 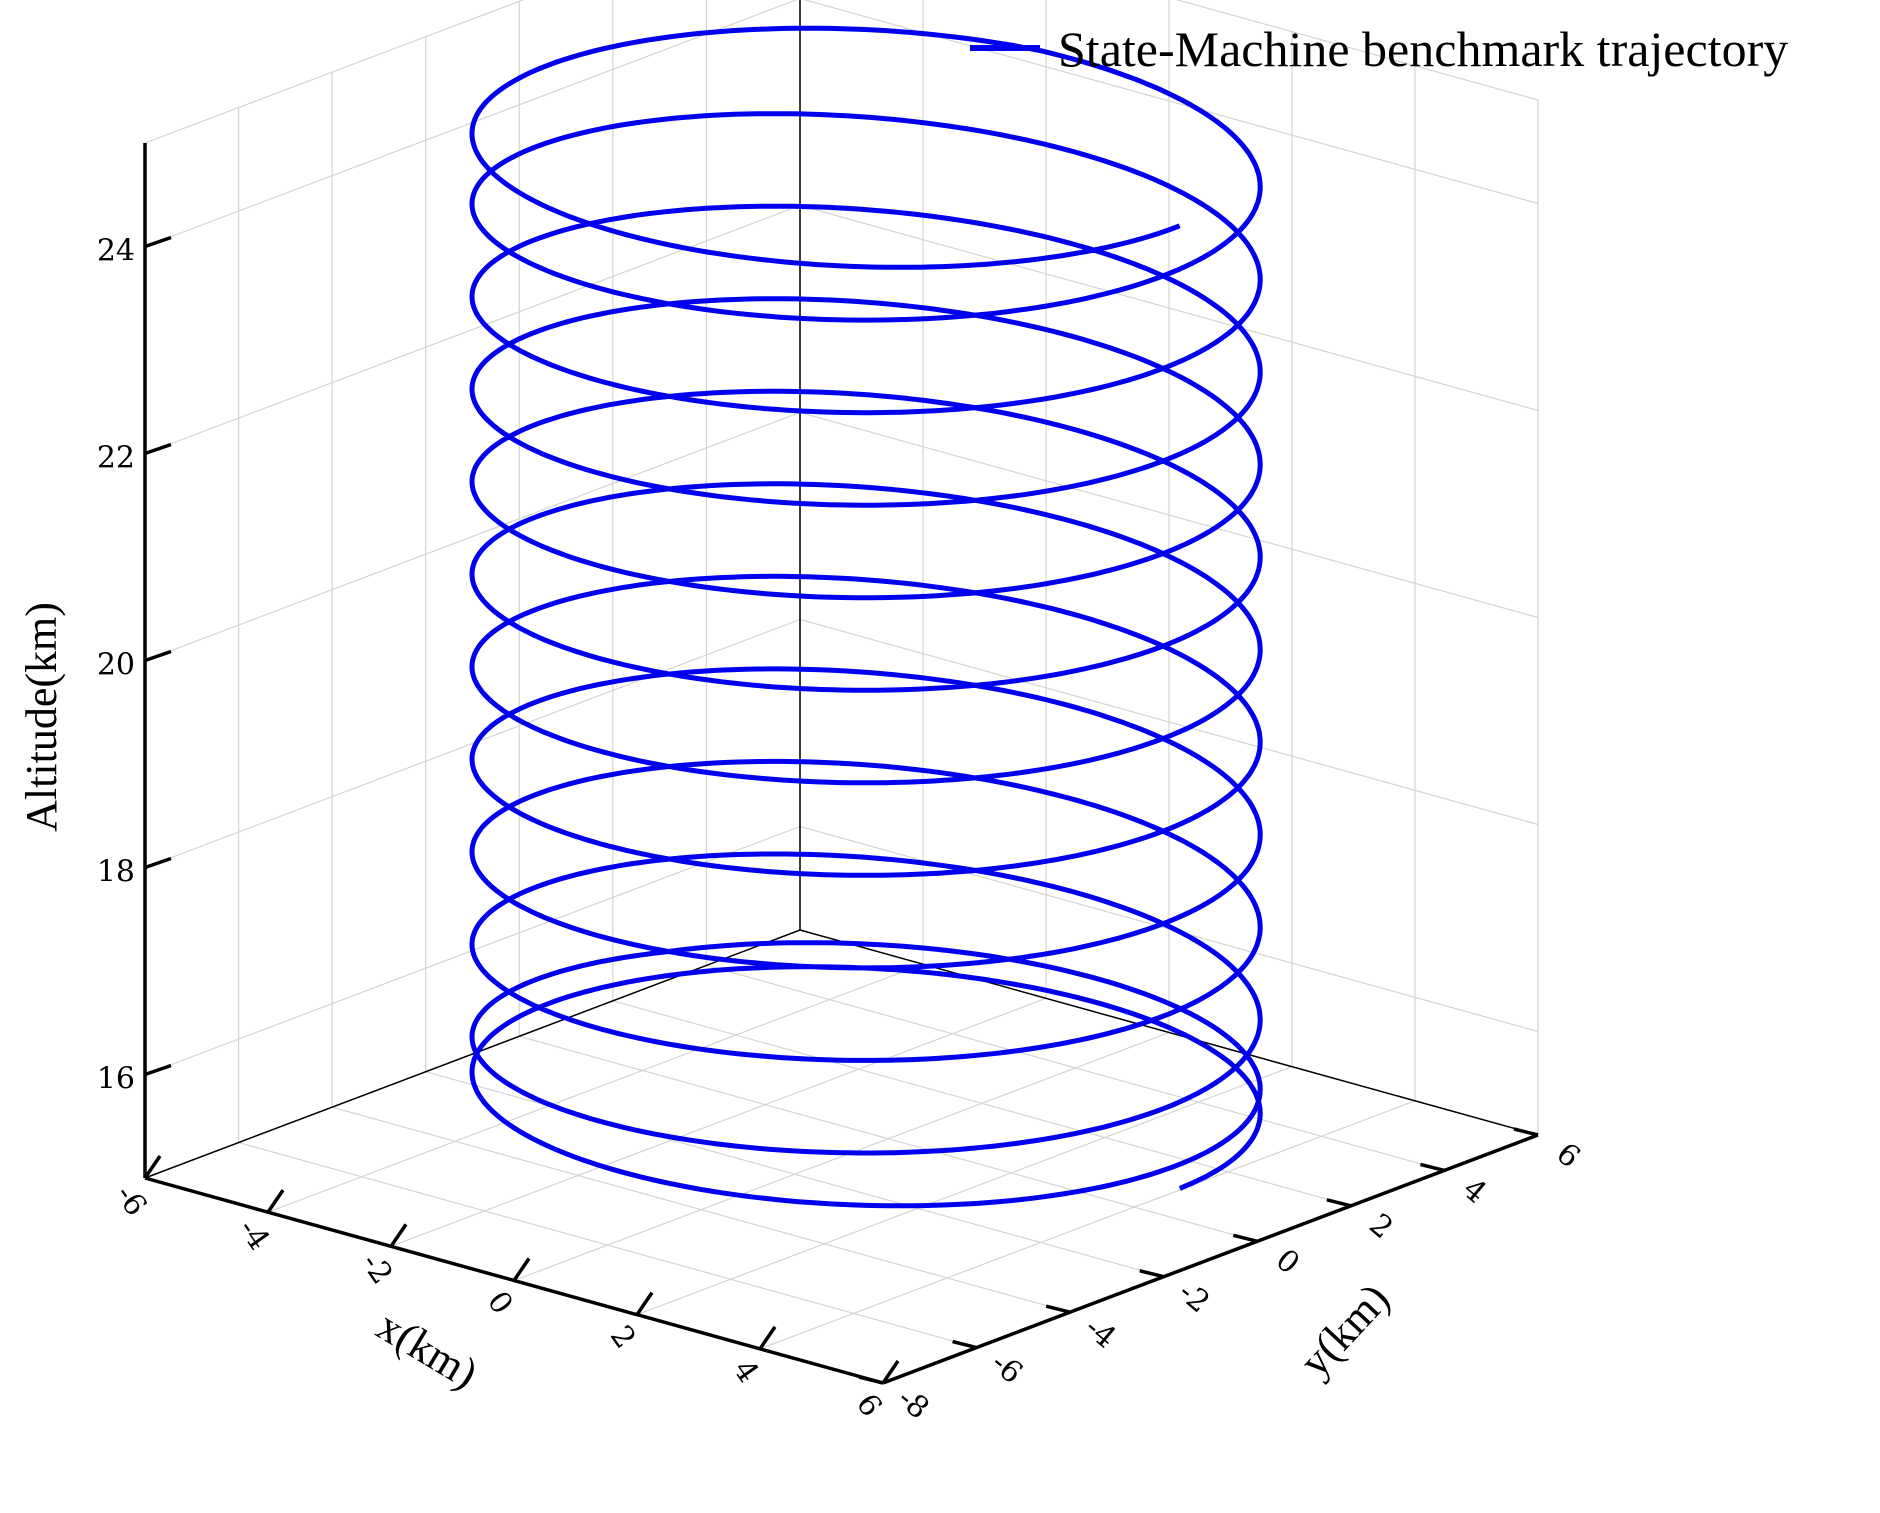 What do you see at coordinates (1287, 1261) in the screenshot?
I see `y-tick-label: 0` at bounding box center [1287, 1261].